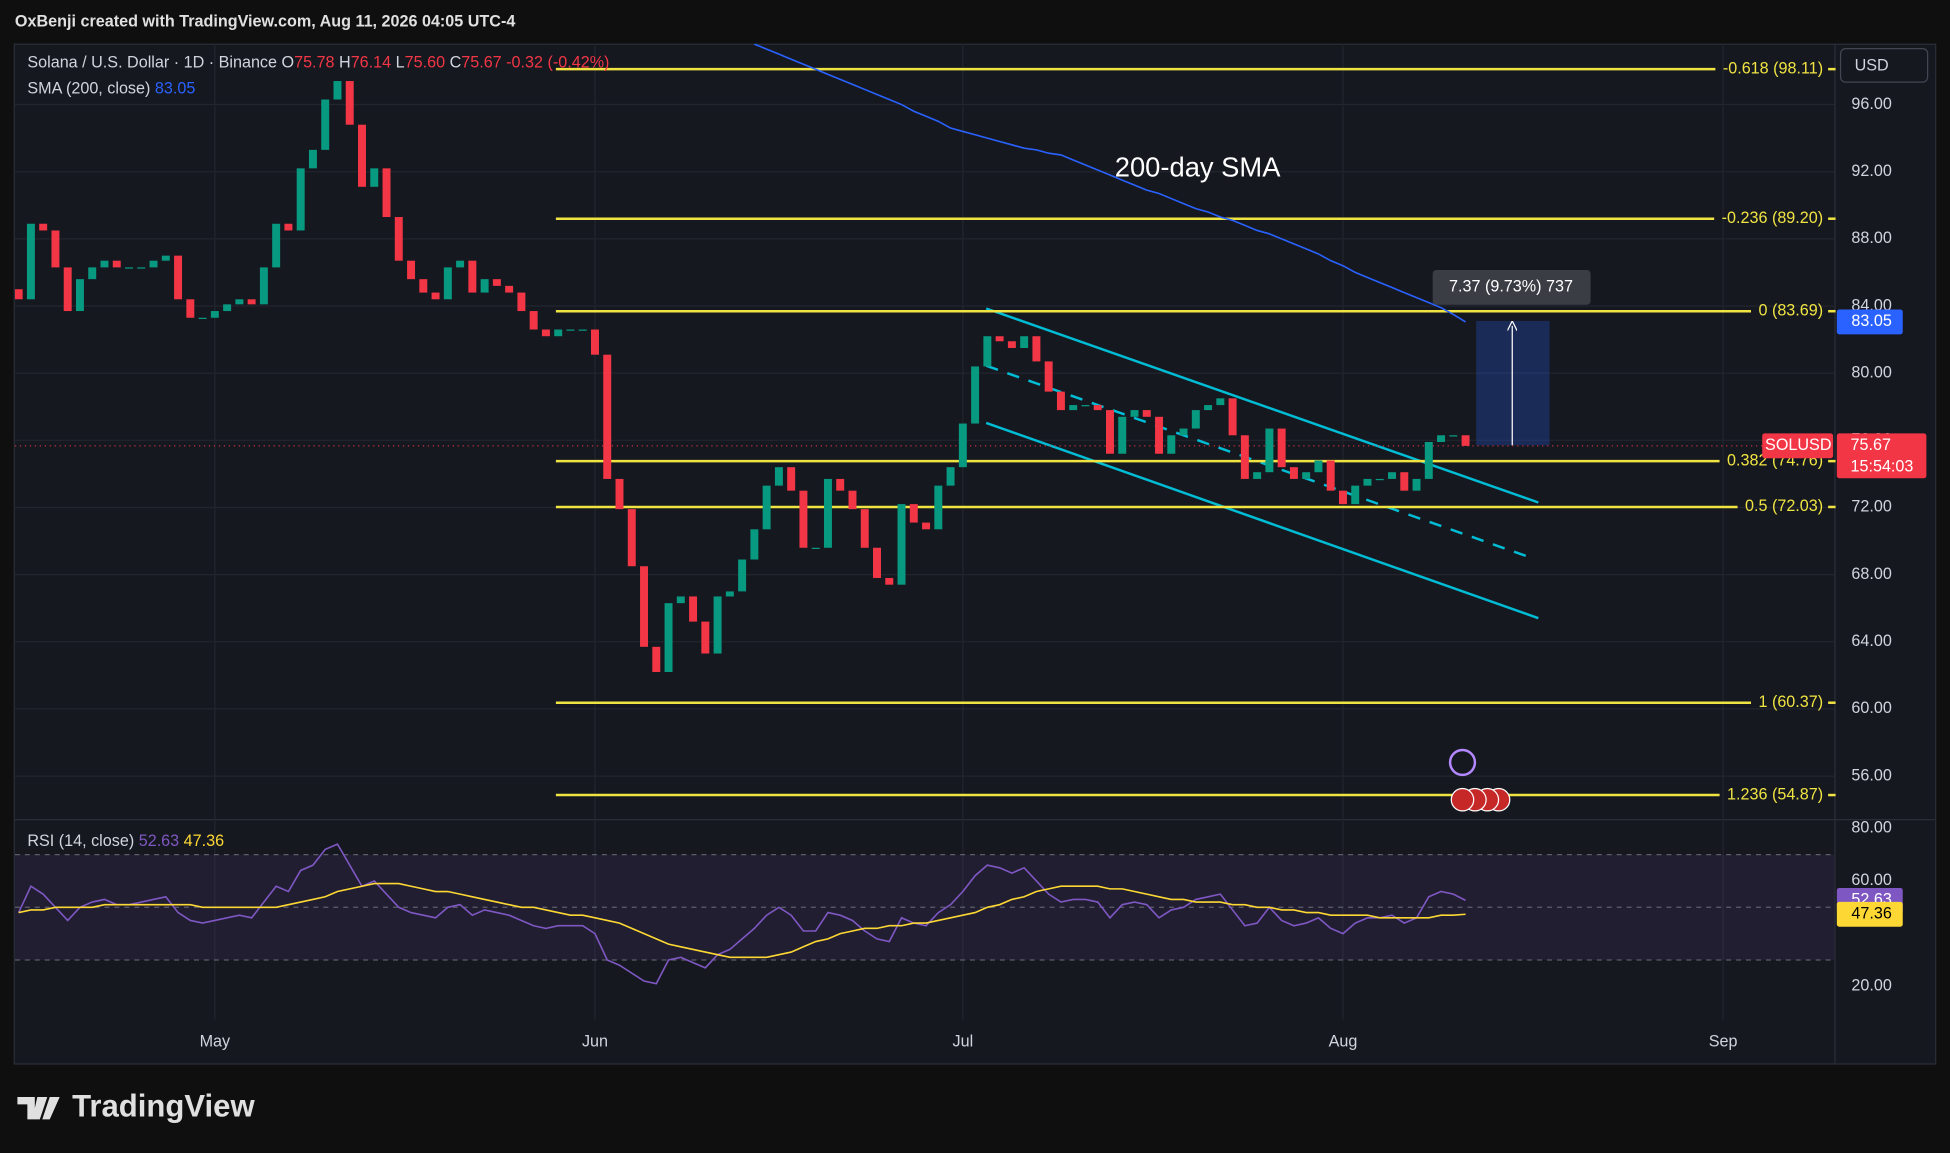 This screenshot has height=1153, width=1950. I want to click on sma-value: 83.05, so click(175, 89).